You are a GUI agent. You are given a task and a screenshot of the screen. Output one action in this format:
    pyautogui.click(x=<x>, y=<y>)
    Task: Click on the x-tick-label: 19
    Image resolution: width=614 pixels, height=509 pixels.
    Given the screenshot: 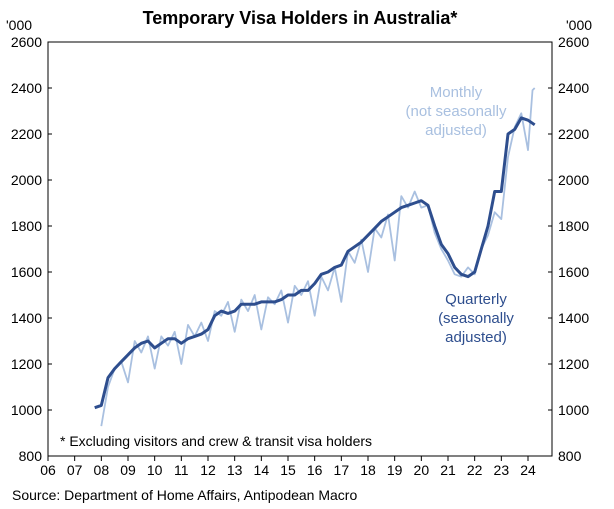 What is the action you would take?
    pyautogui.click(x=395, y=470)
    